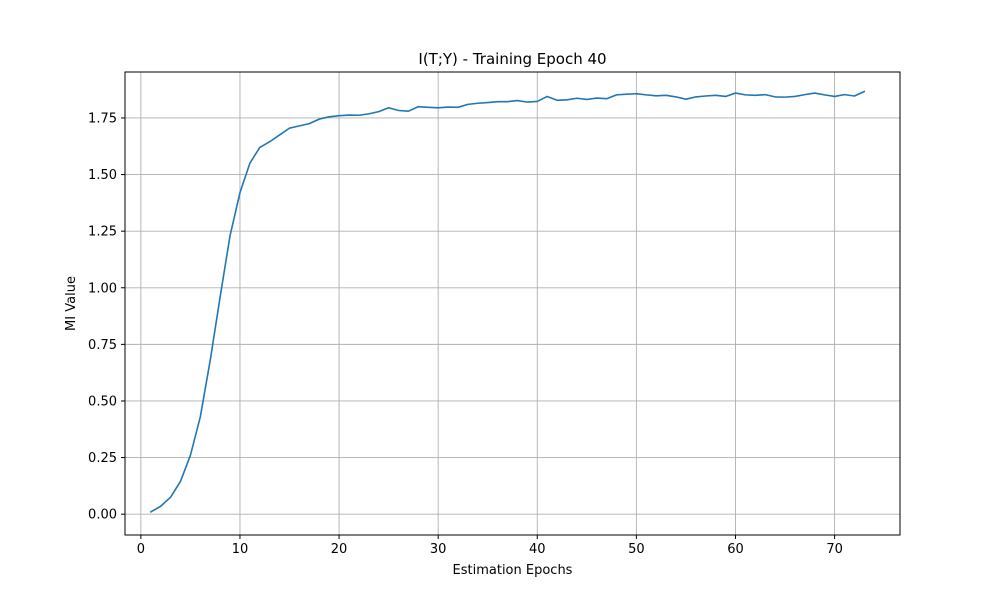 The height and width of the screenshot is (600, 1000). What do you see at coordinates (102, 515) in the screenshot?
I see `y-tick-label: 0.00` at bounding box center [102, 515].